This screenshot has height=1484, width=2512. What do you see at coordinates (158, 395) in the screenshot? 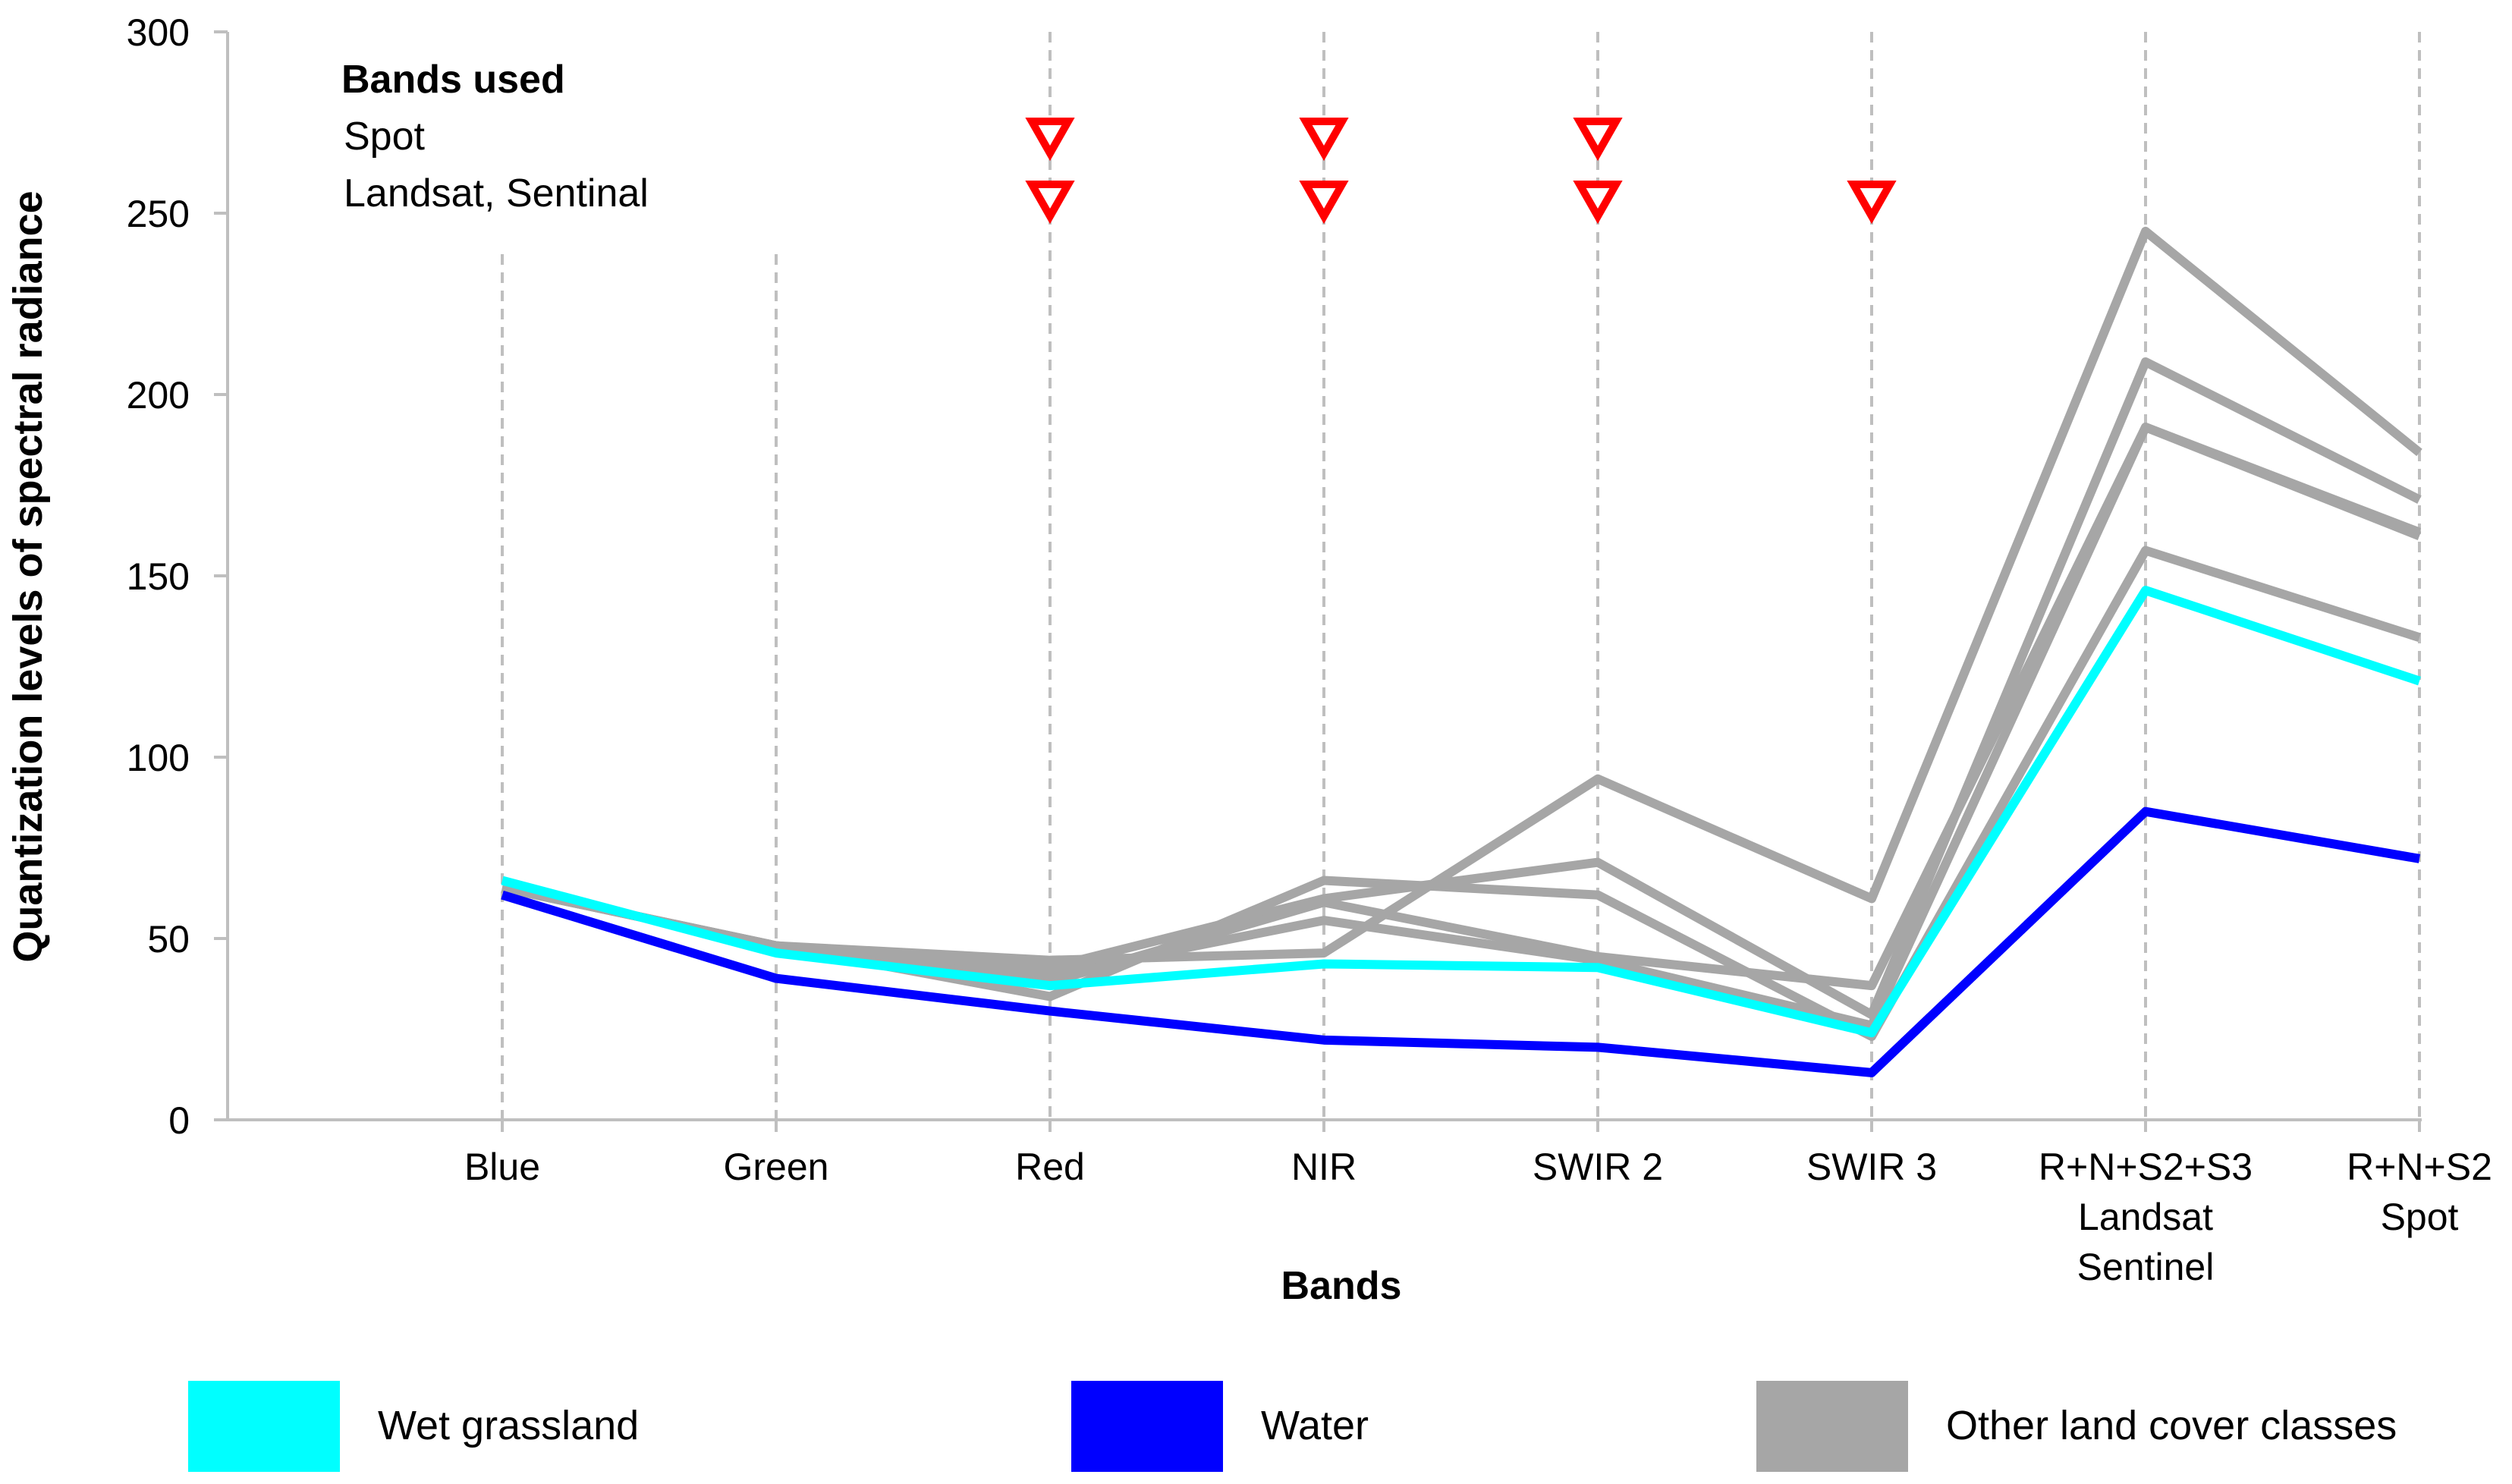
I see `y-tick-label: 200` at bounding box center [158, 395].